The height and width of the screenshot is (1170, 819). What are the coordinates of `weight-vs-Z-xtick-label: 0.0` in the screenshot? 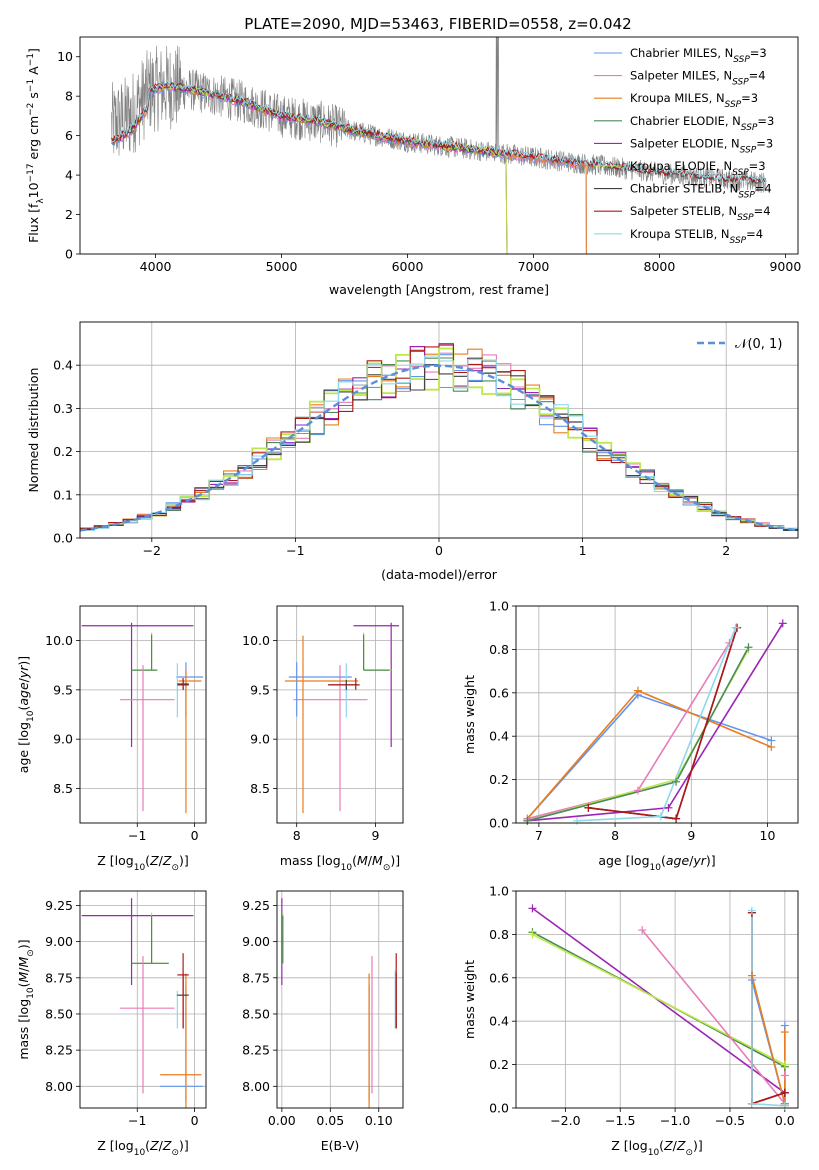 It's located at (785, 1120).